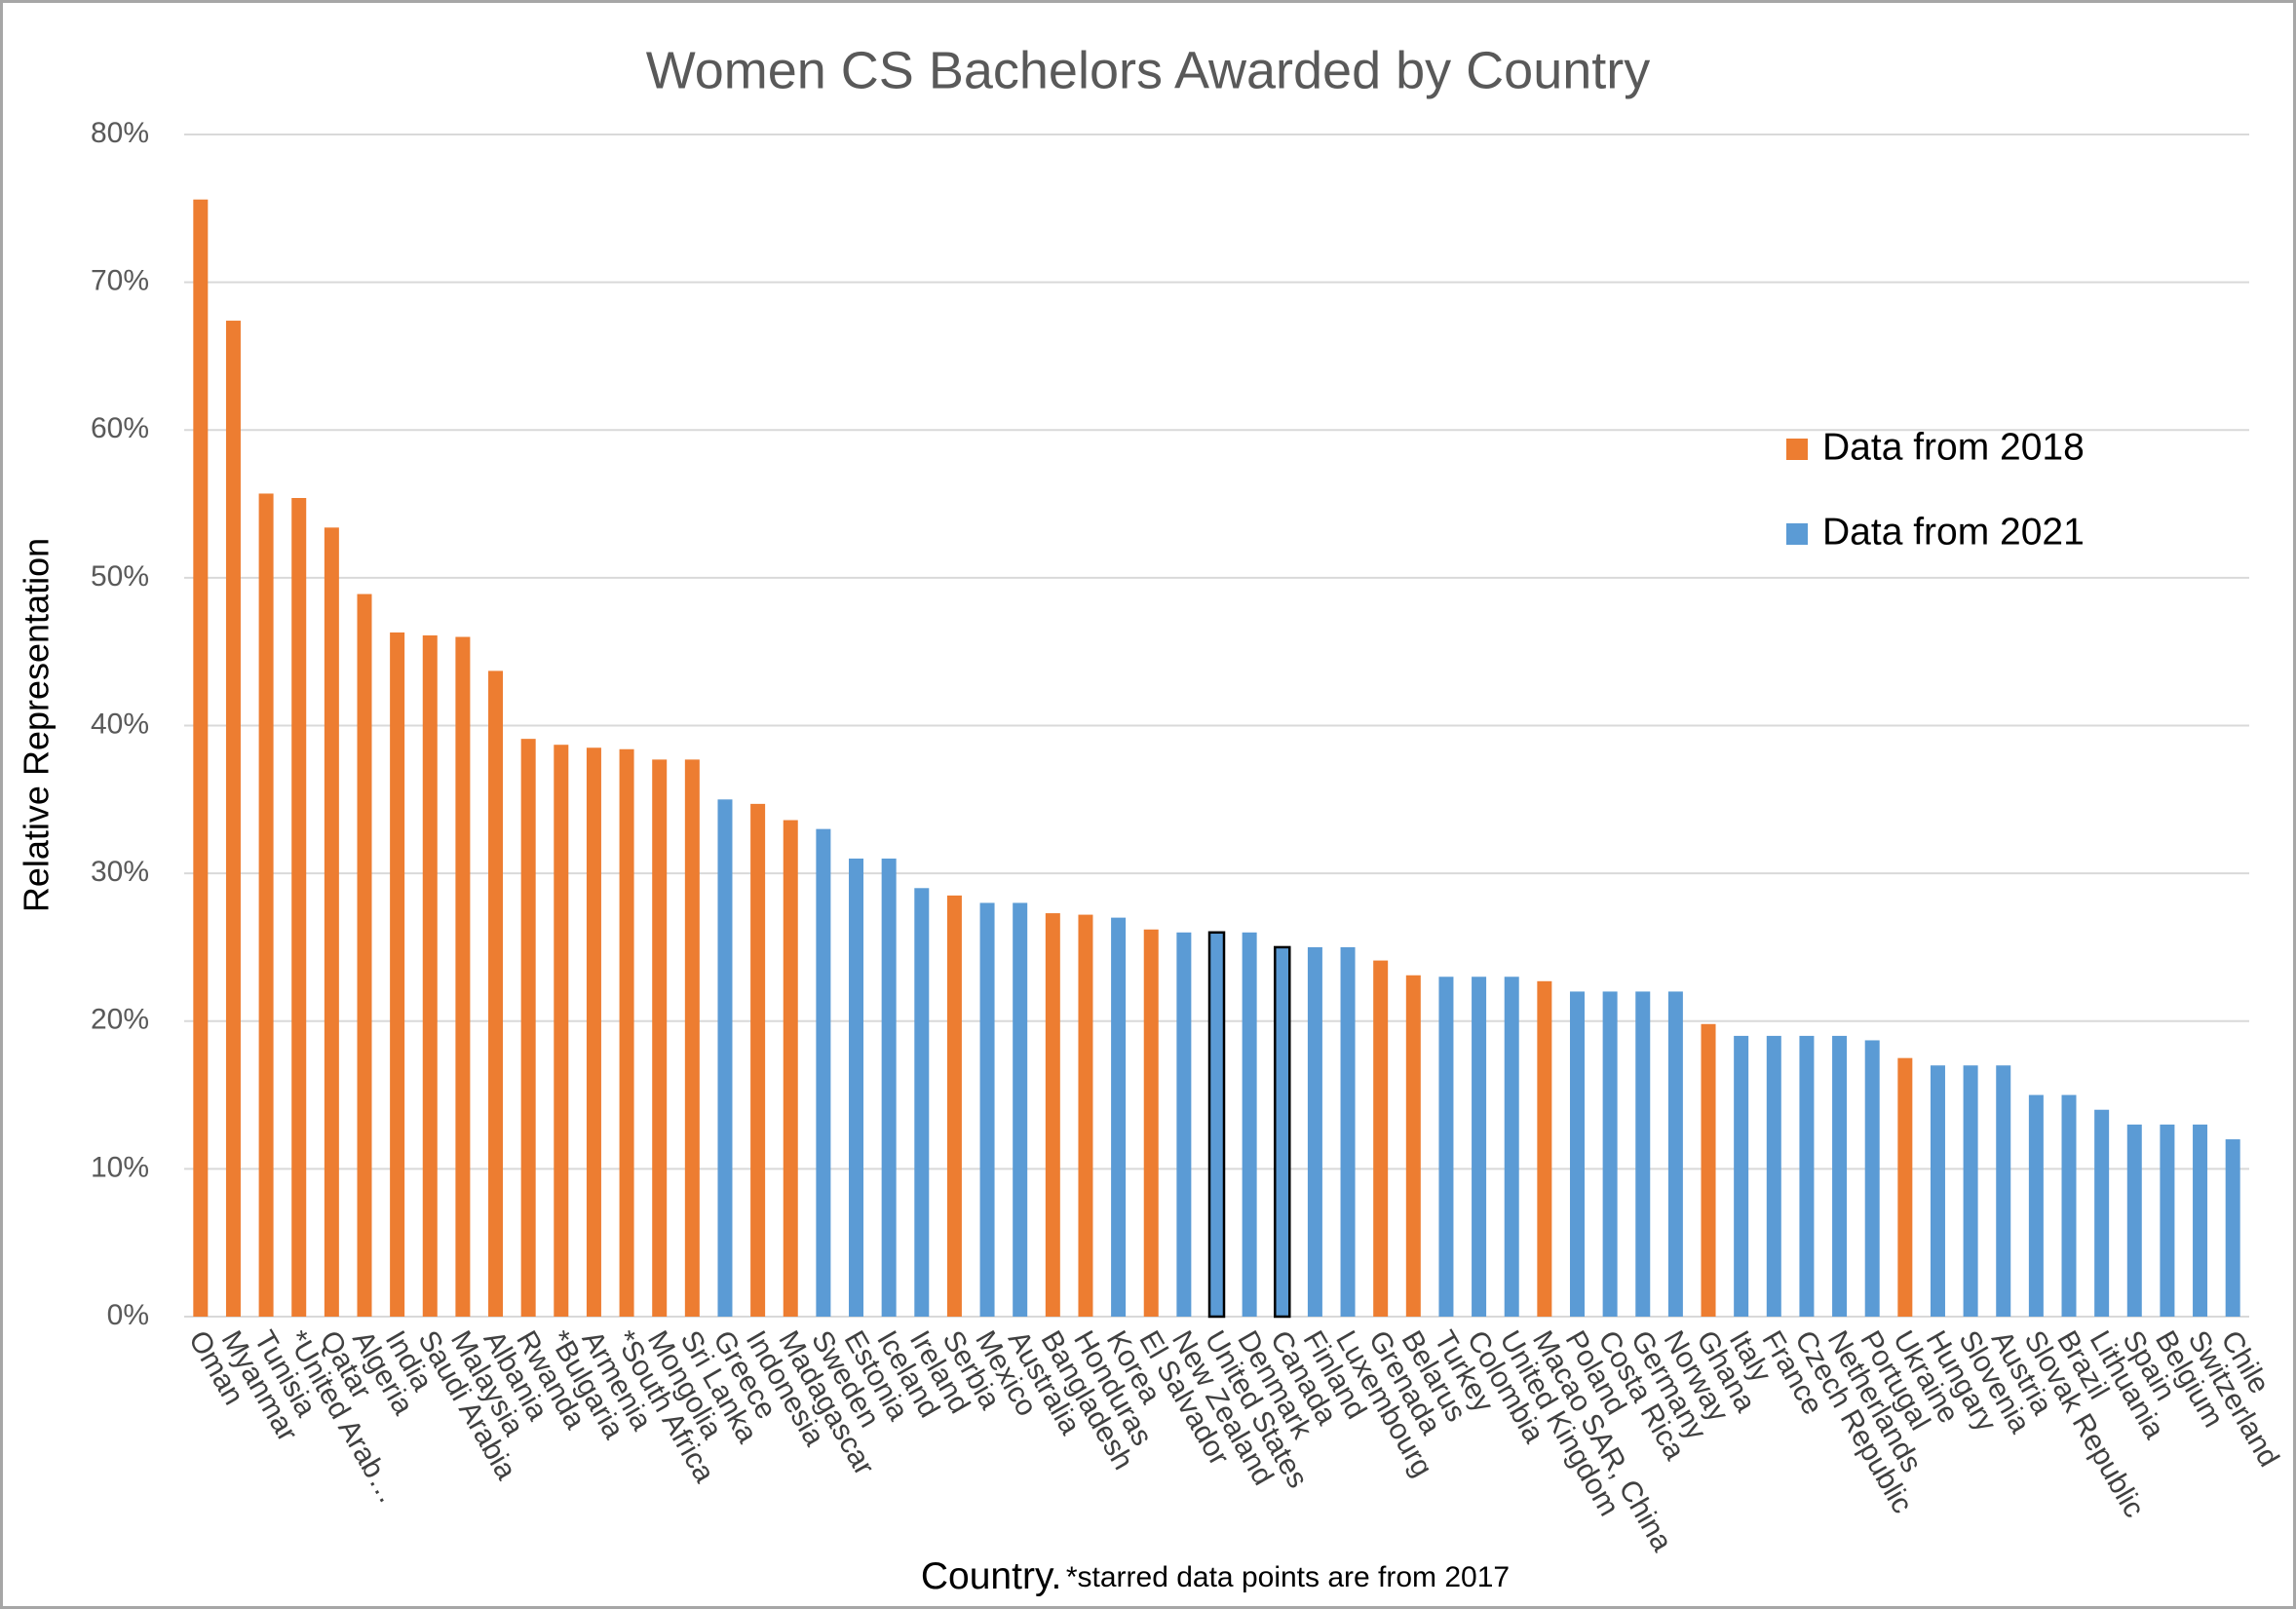  What do you see at coordinates (120, 1167) in the screenshot?
I see `y-tick-label: 10%` at bounding box center [120, 1167].